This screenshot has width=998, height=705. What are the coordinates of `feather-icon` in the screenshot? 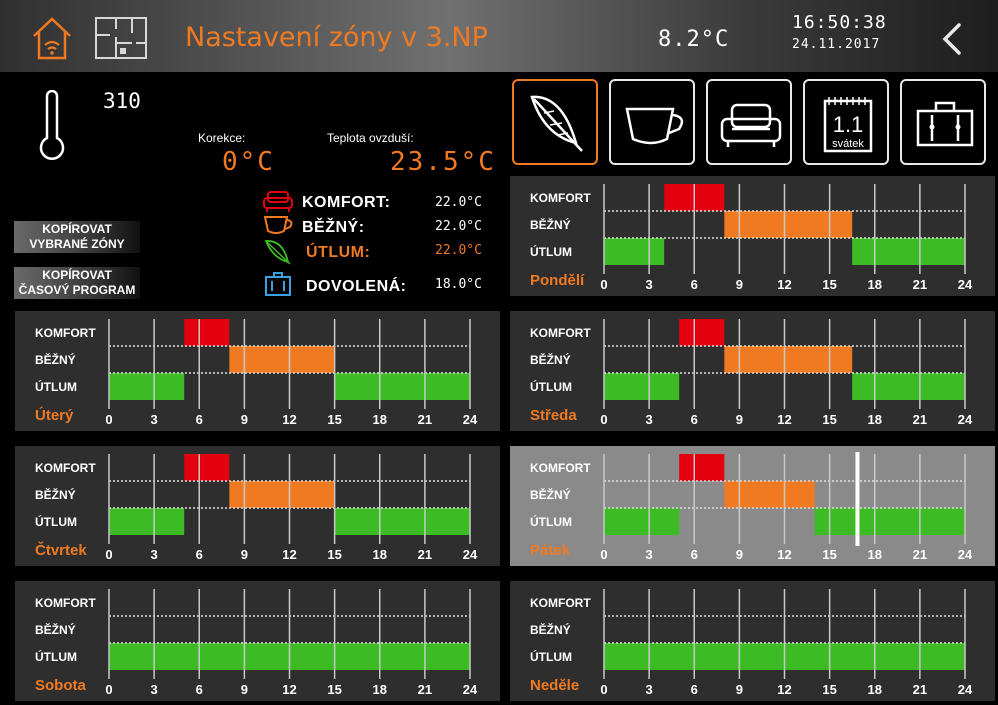 It's located at (556, 123).